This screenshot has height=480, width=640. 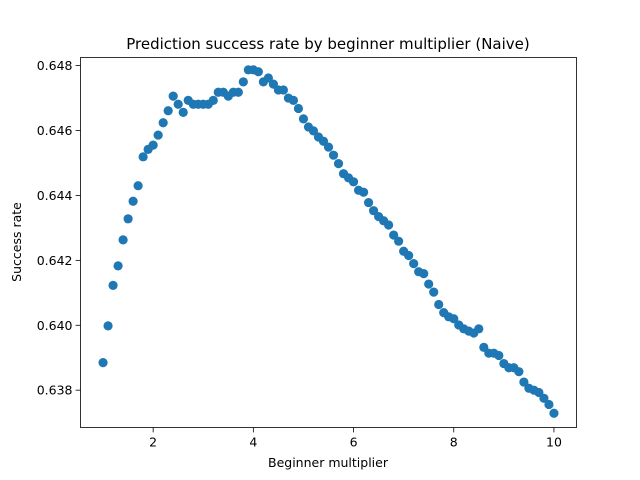 What do you see at coordinates (328, 462) in the screenshot?
I see `x-axis-label: Beginner multiplier` at bounding box center [328, 462].